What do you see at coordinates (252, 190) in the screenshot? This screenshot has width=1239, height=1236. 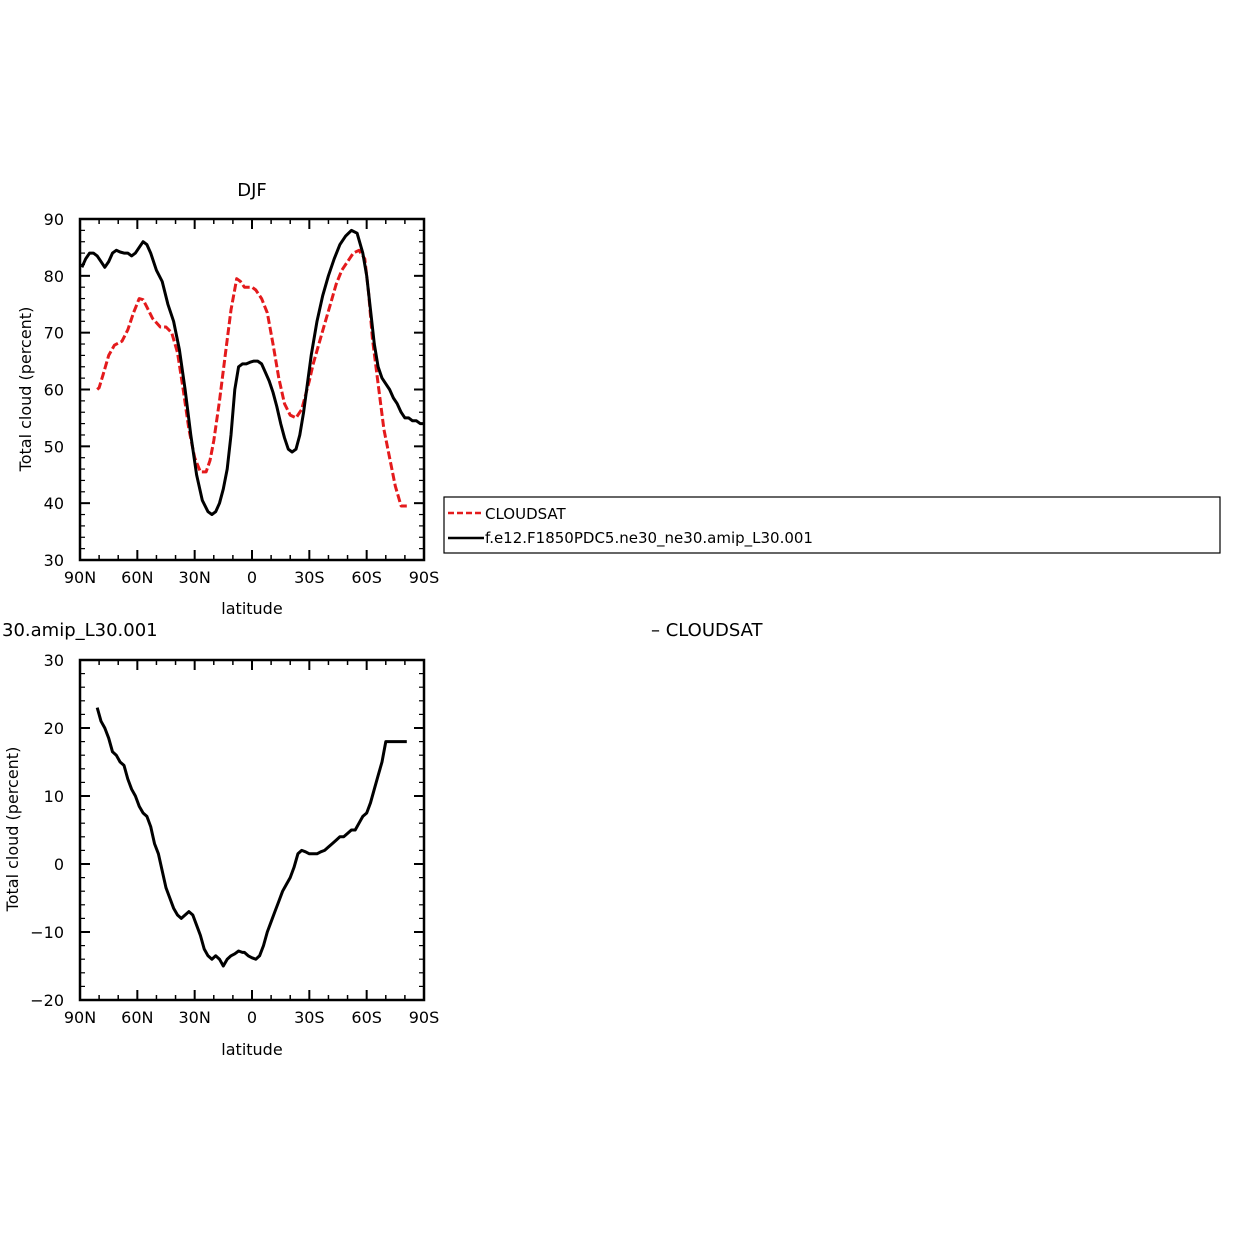 I see `chart-title: DJF` at bounding box center [252, 190].